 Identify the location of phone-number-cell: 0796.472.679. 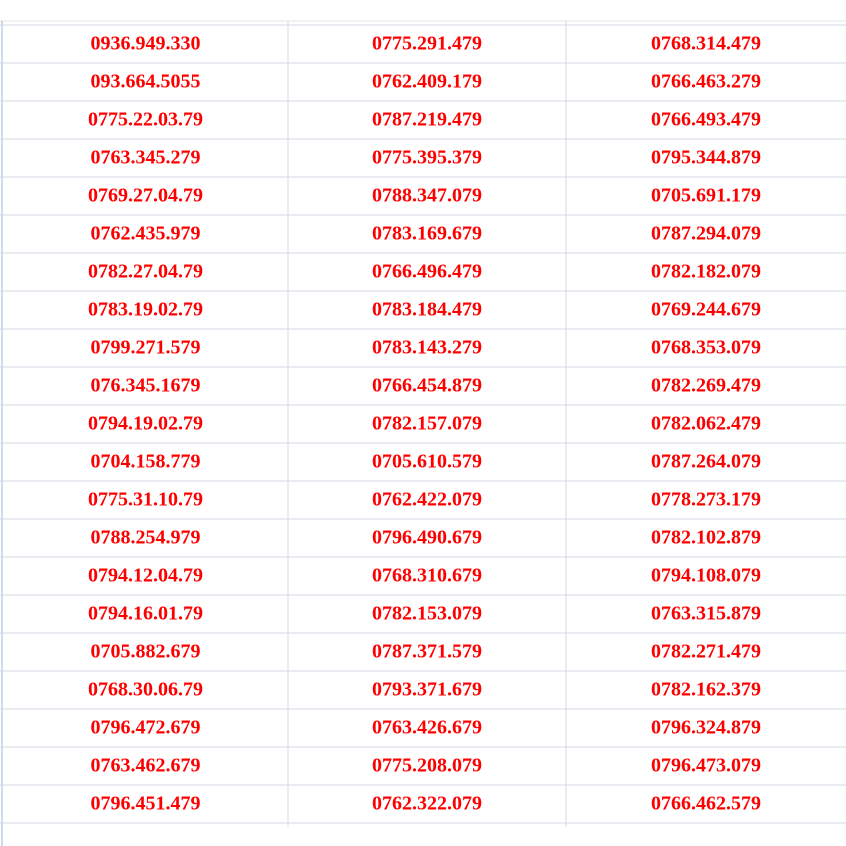
(146, 728).